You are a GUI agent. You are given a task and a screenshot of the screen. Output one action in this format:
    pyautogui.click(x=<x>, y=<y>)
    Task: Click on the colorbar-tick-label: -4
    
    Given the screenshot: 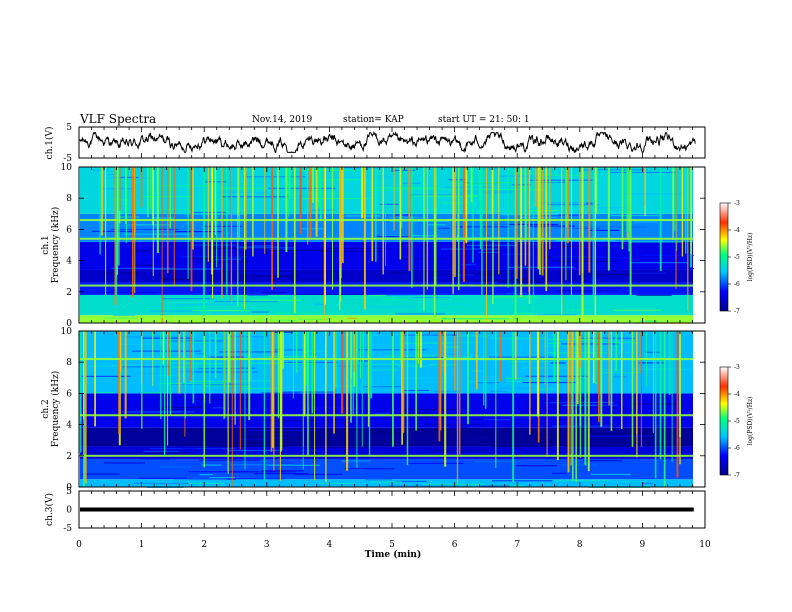 What is the action you would take?
    pyautogui.click(x=737, y=230)
    